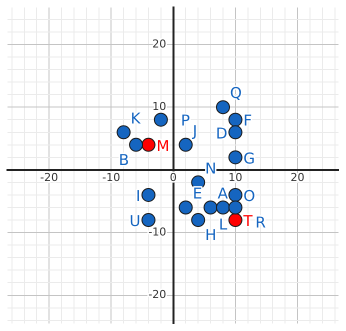 This screenshot has height=331, width=346. Describe the element at coordinates (136, 118) in the screenshot. I see `annotation: K` at that location.